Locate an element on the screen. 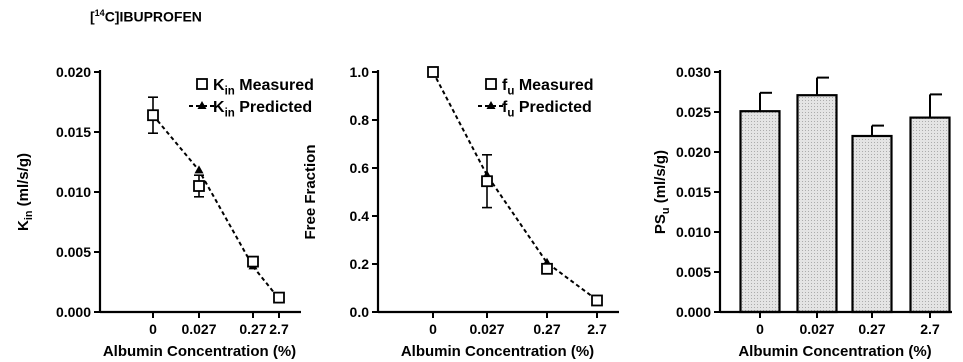 This screenshot has width=963, height=362. y-axis-label: Kin (ml/s/g) is located at coordinates (25, 192).